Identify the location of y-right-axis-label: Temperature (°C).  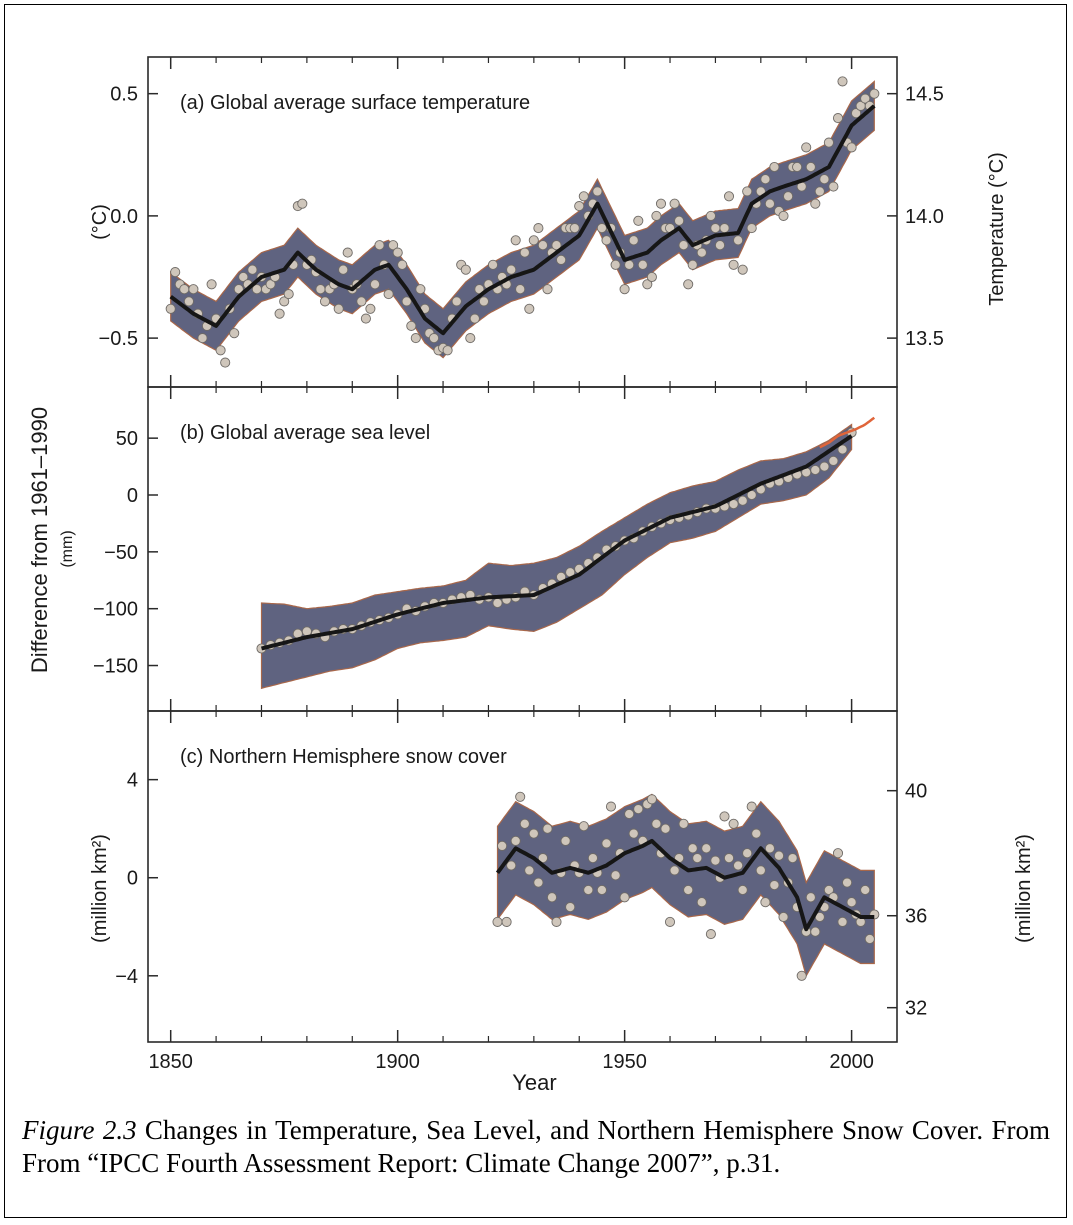
(997, 229).